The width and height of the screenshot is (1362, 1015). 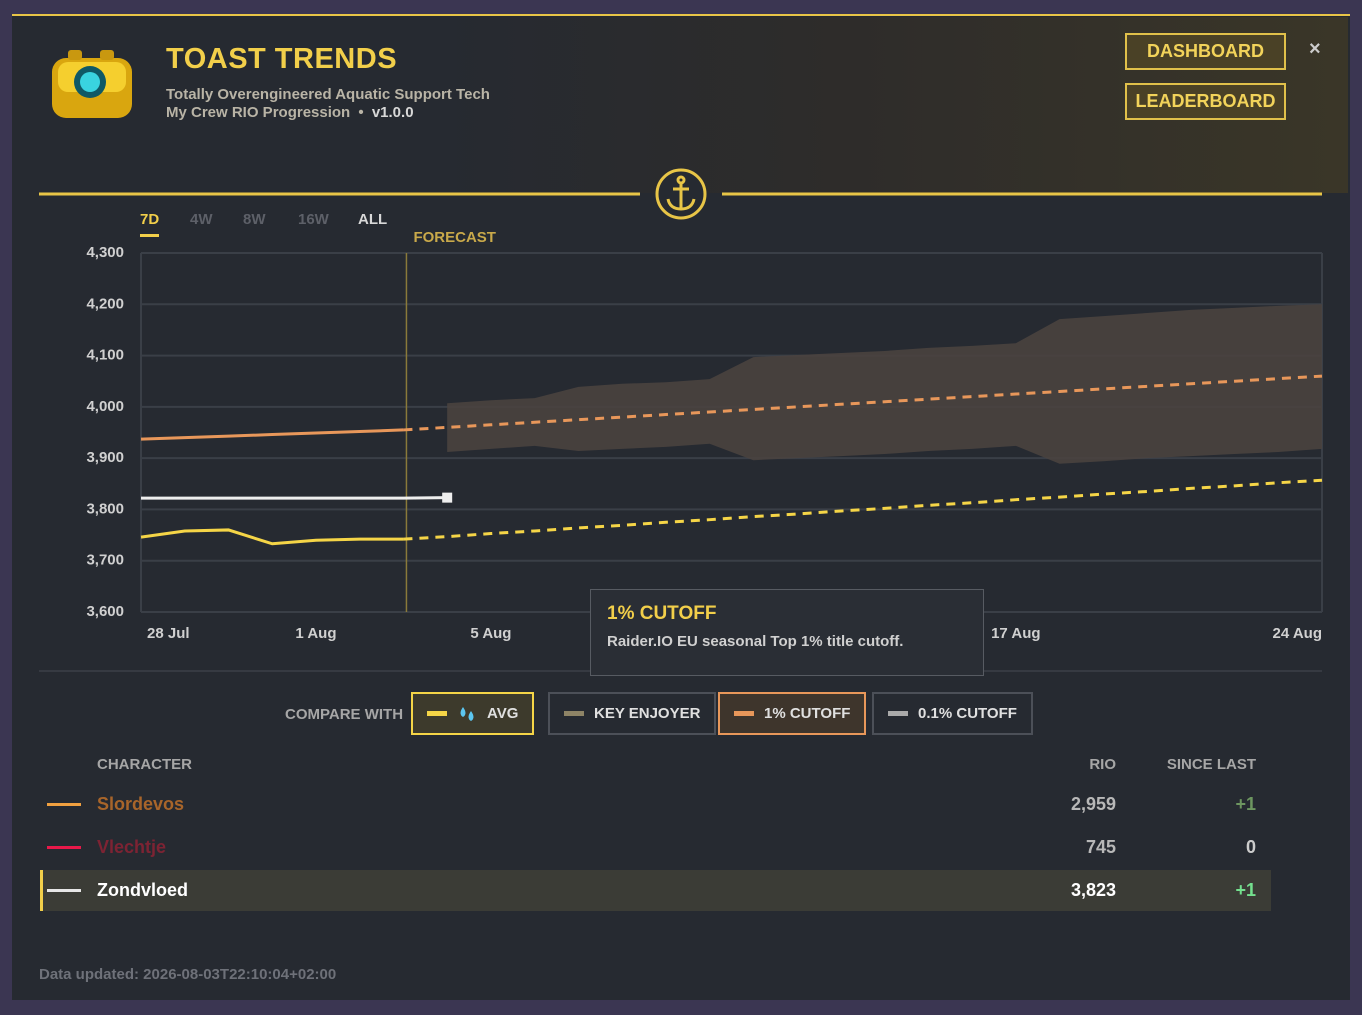 What do you see at coordinates (490, 633) in the screenshot?
I see `x-tick-label: 5 Aug` at bounding box center [490, 633].